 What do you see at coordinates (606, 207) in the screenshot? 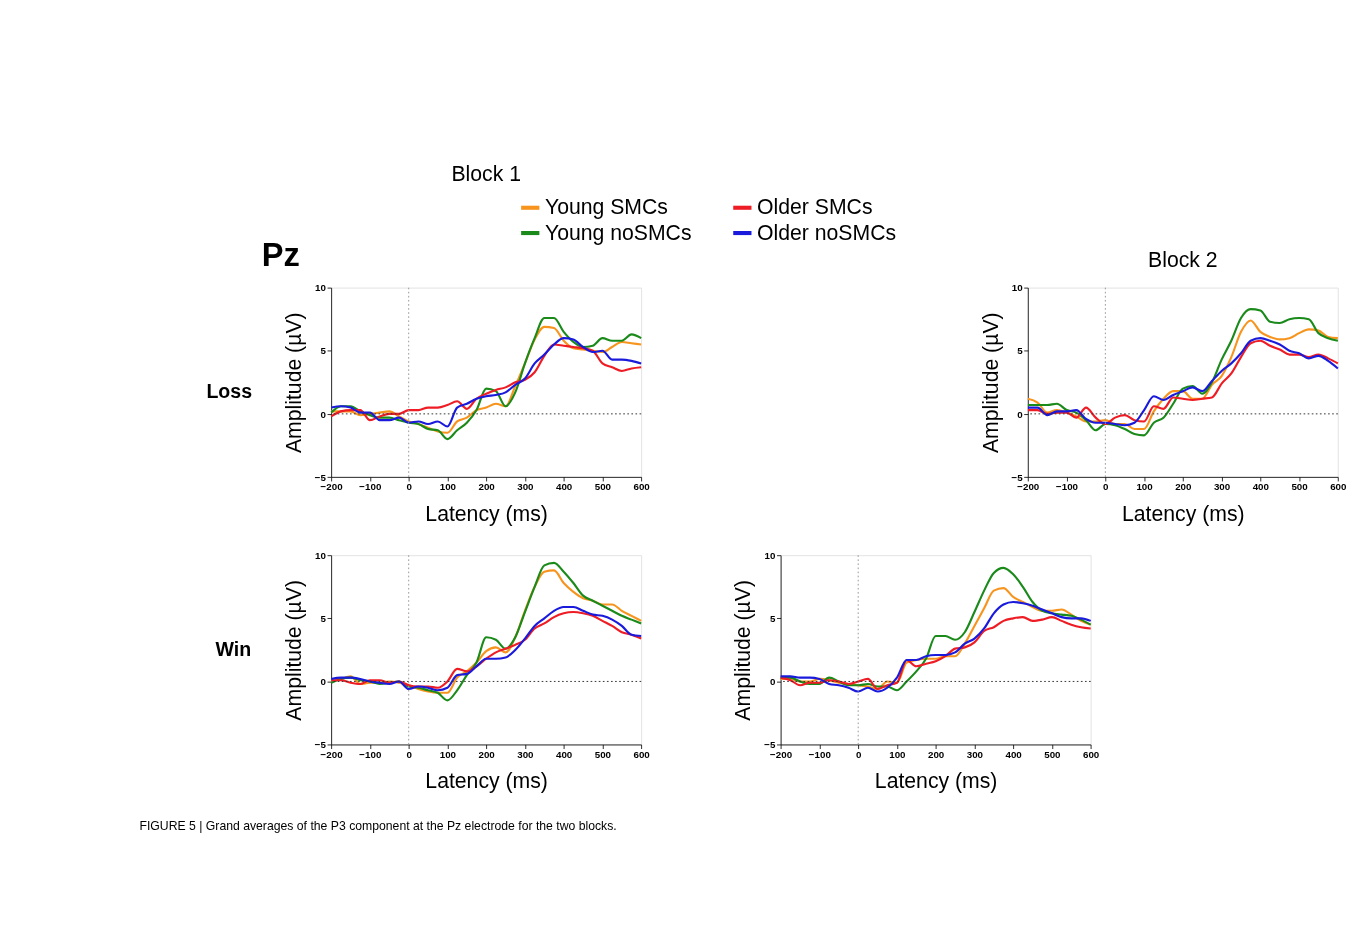
I see `legend-label: Young SMCs` at bounding box center [606, 207].